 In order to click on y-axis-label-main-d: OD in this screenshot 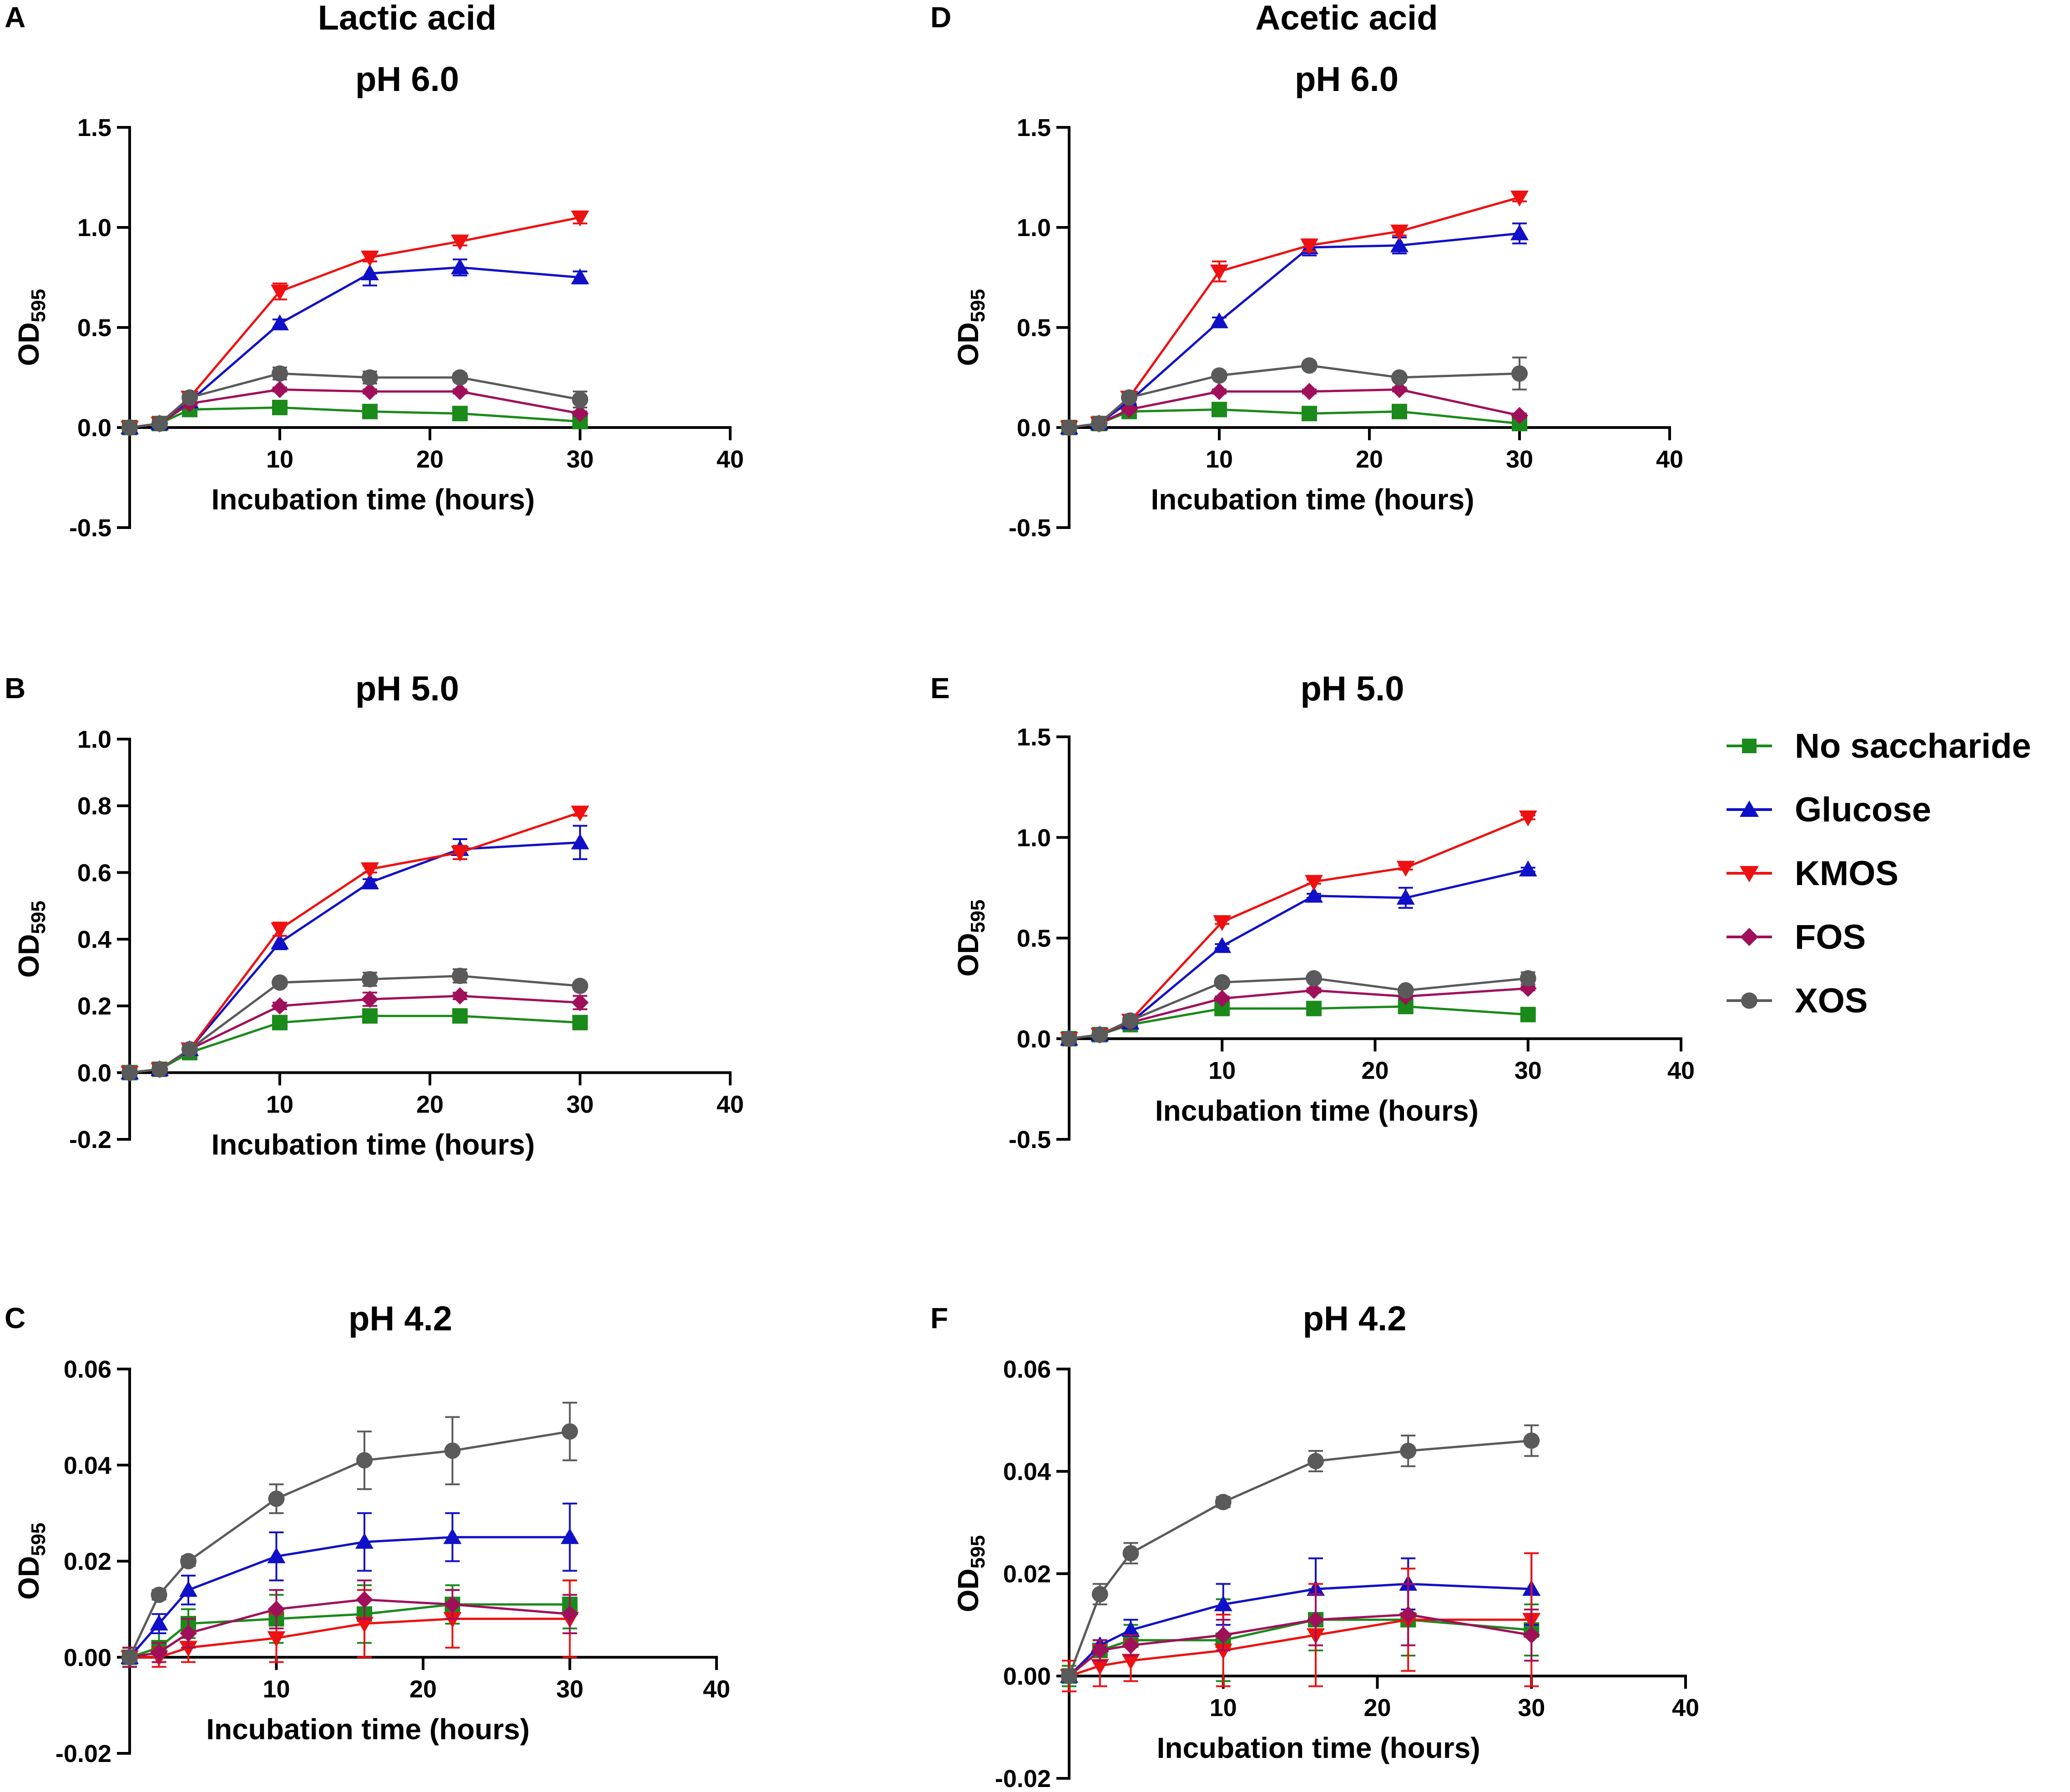, I will do `click(968, 344)`.